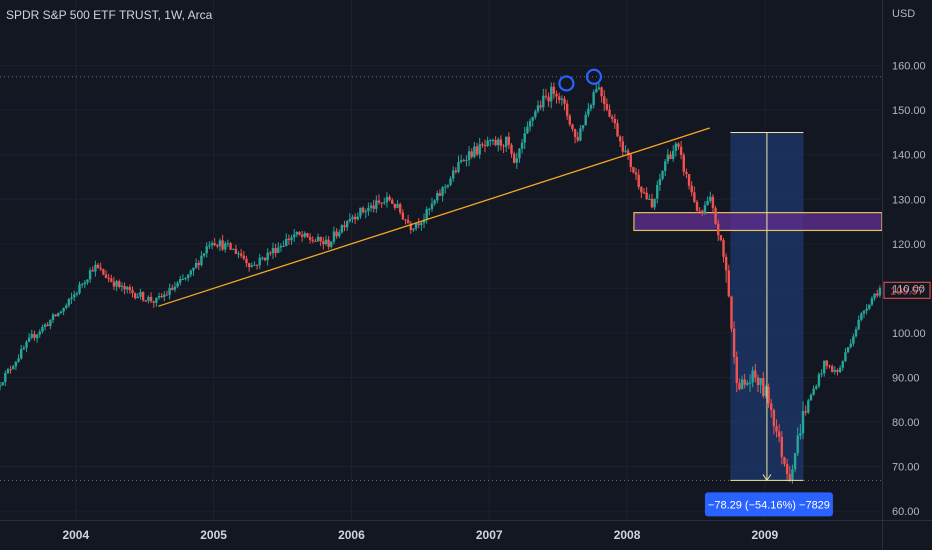 The width and height of the screenshot is (932, 550). What do you see at coordinates (906, 378) in the screenshot?
I see `y-tick-label: 90.00` at bounding box center [906, 378].